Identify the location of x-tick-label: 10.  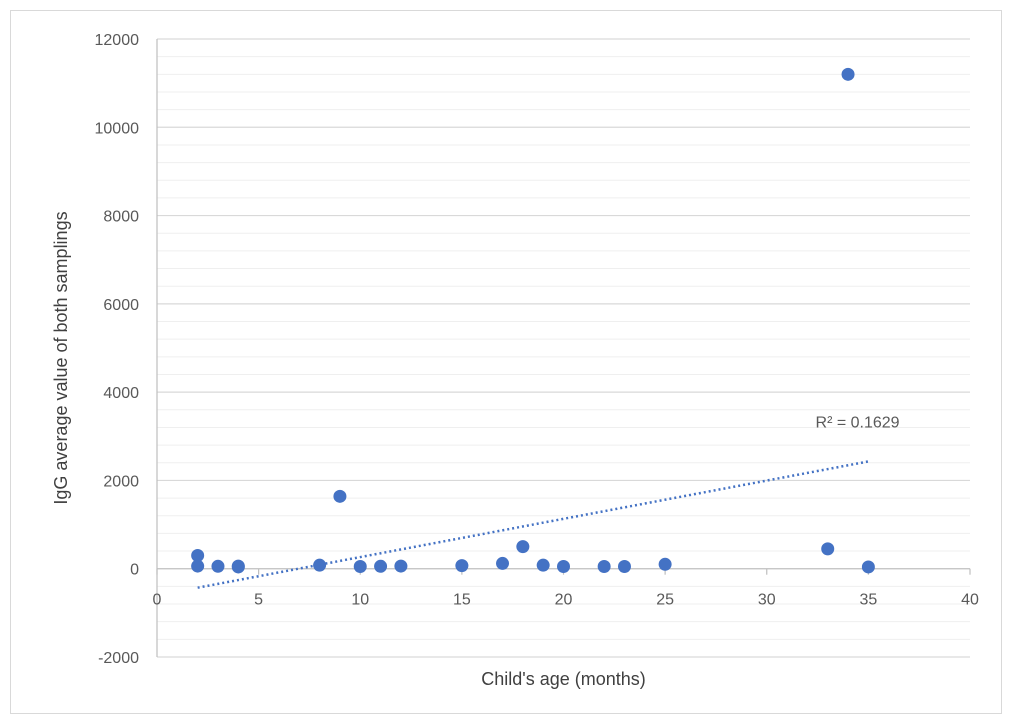
(360, 600).